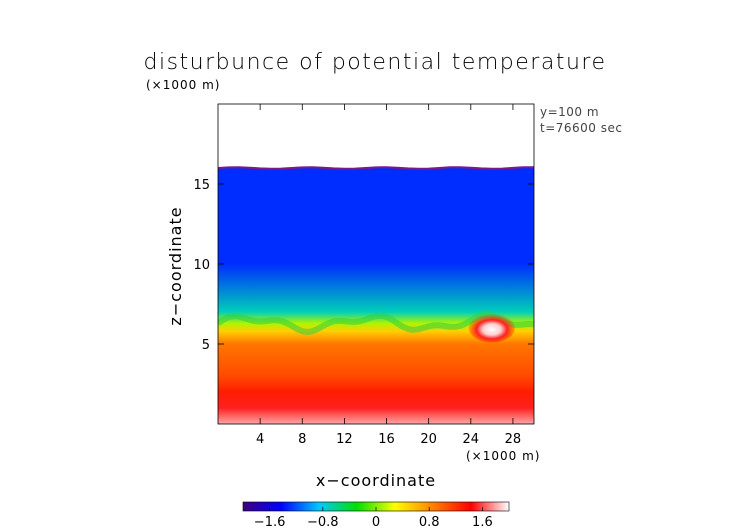  Describe the element at coordinates (482, 522) in the screenshot. I see `colorbar-tick-label: 1.6` at that location.